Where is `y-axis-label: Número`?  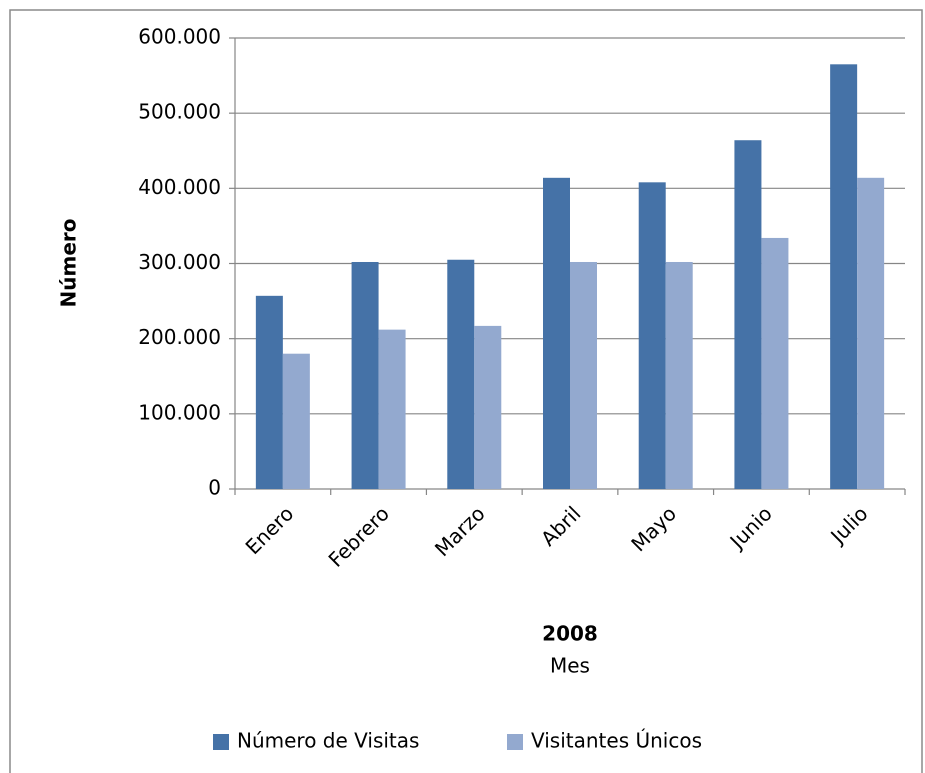 y-axis-label: Número is located at coordinates (69, 263).